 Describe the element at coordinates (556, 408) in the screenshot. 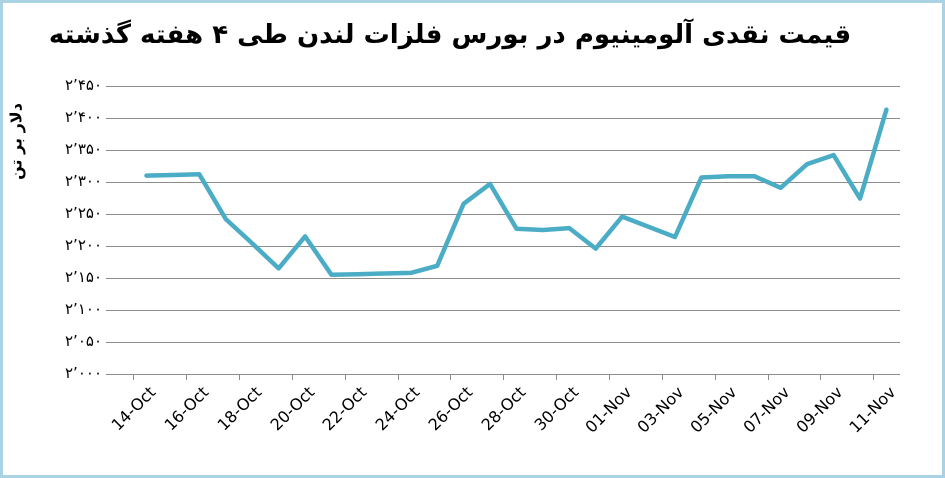

I see `x-tick-label: 30-Oct` at that location.